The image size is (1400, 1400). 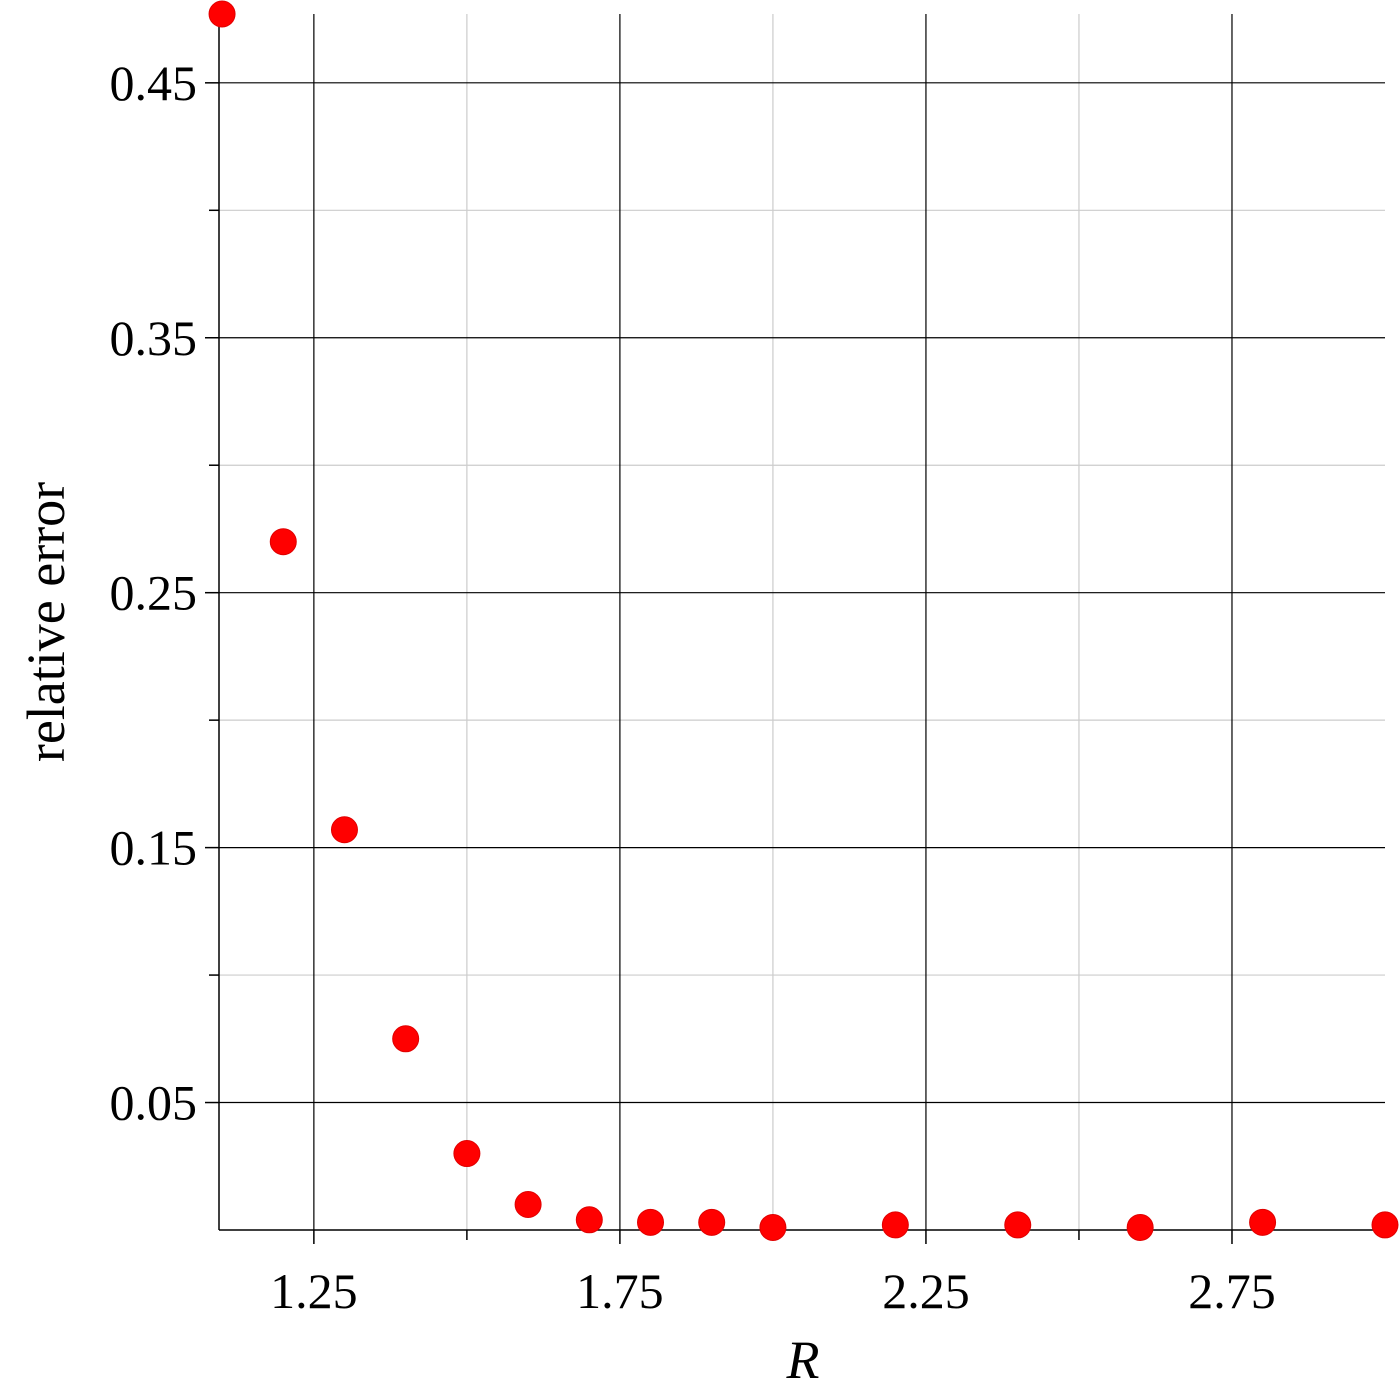 I want to click on x-axis-title: R, so click(x=803, y=1360).